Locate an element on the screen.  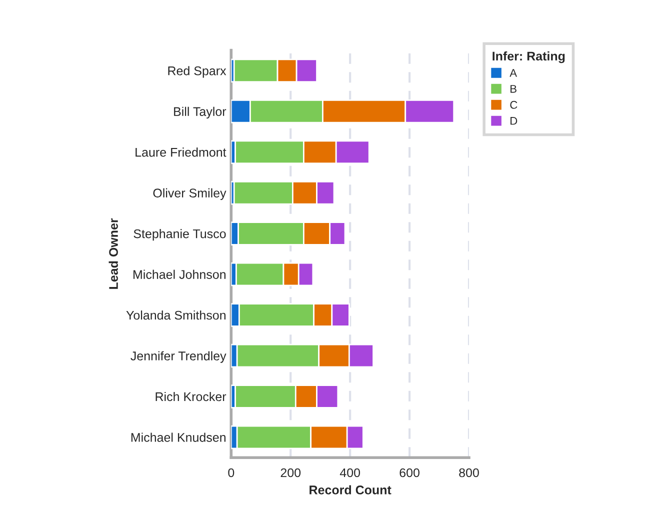
y-tick-label: Rich Krocker is located at coordinates (191, 397).